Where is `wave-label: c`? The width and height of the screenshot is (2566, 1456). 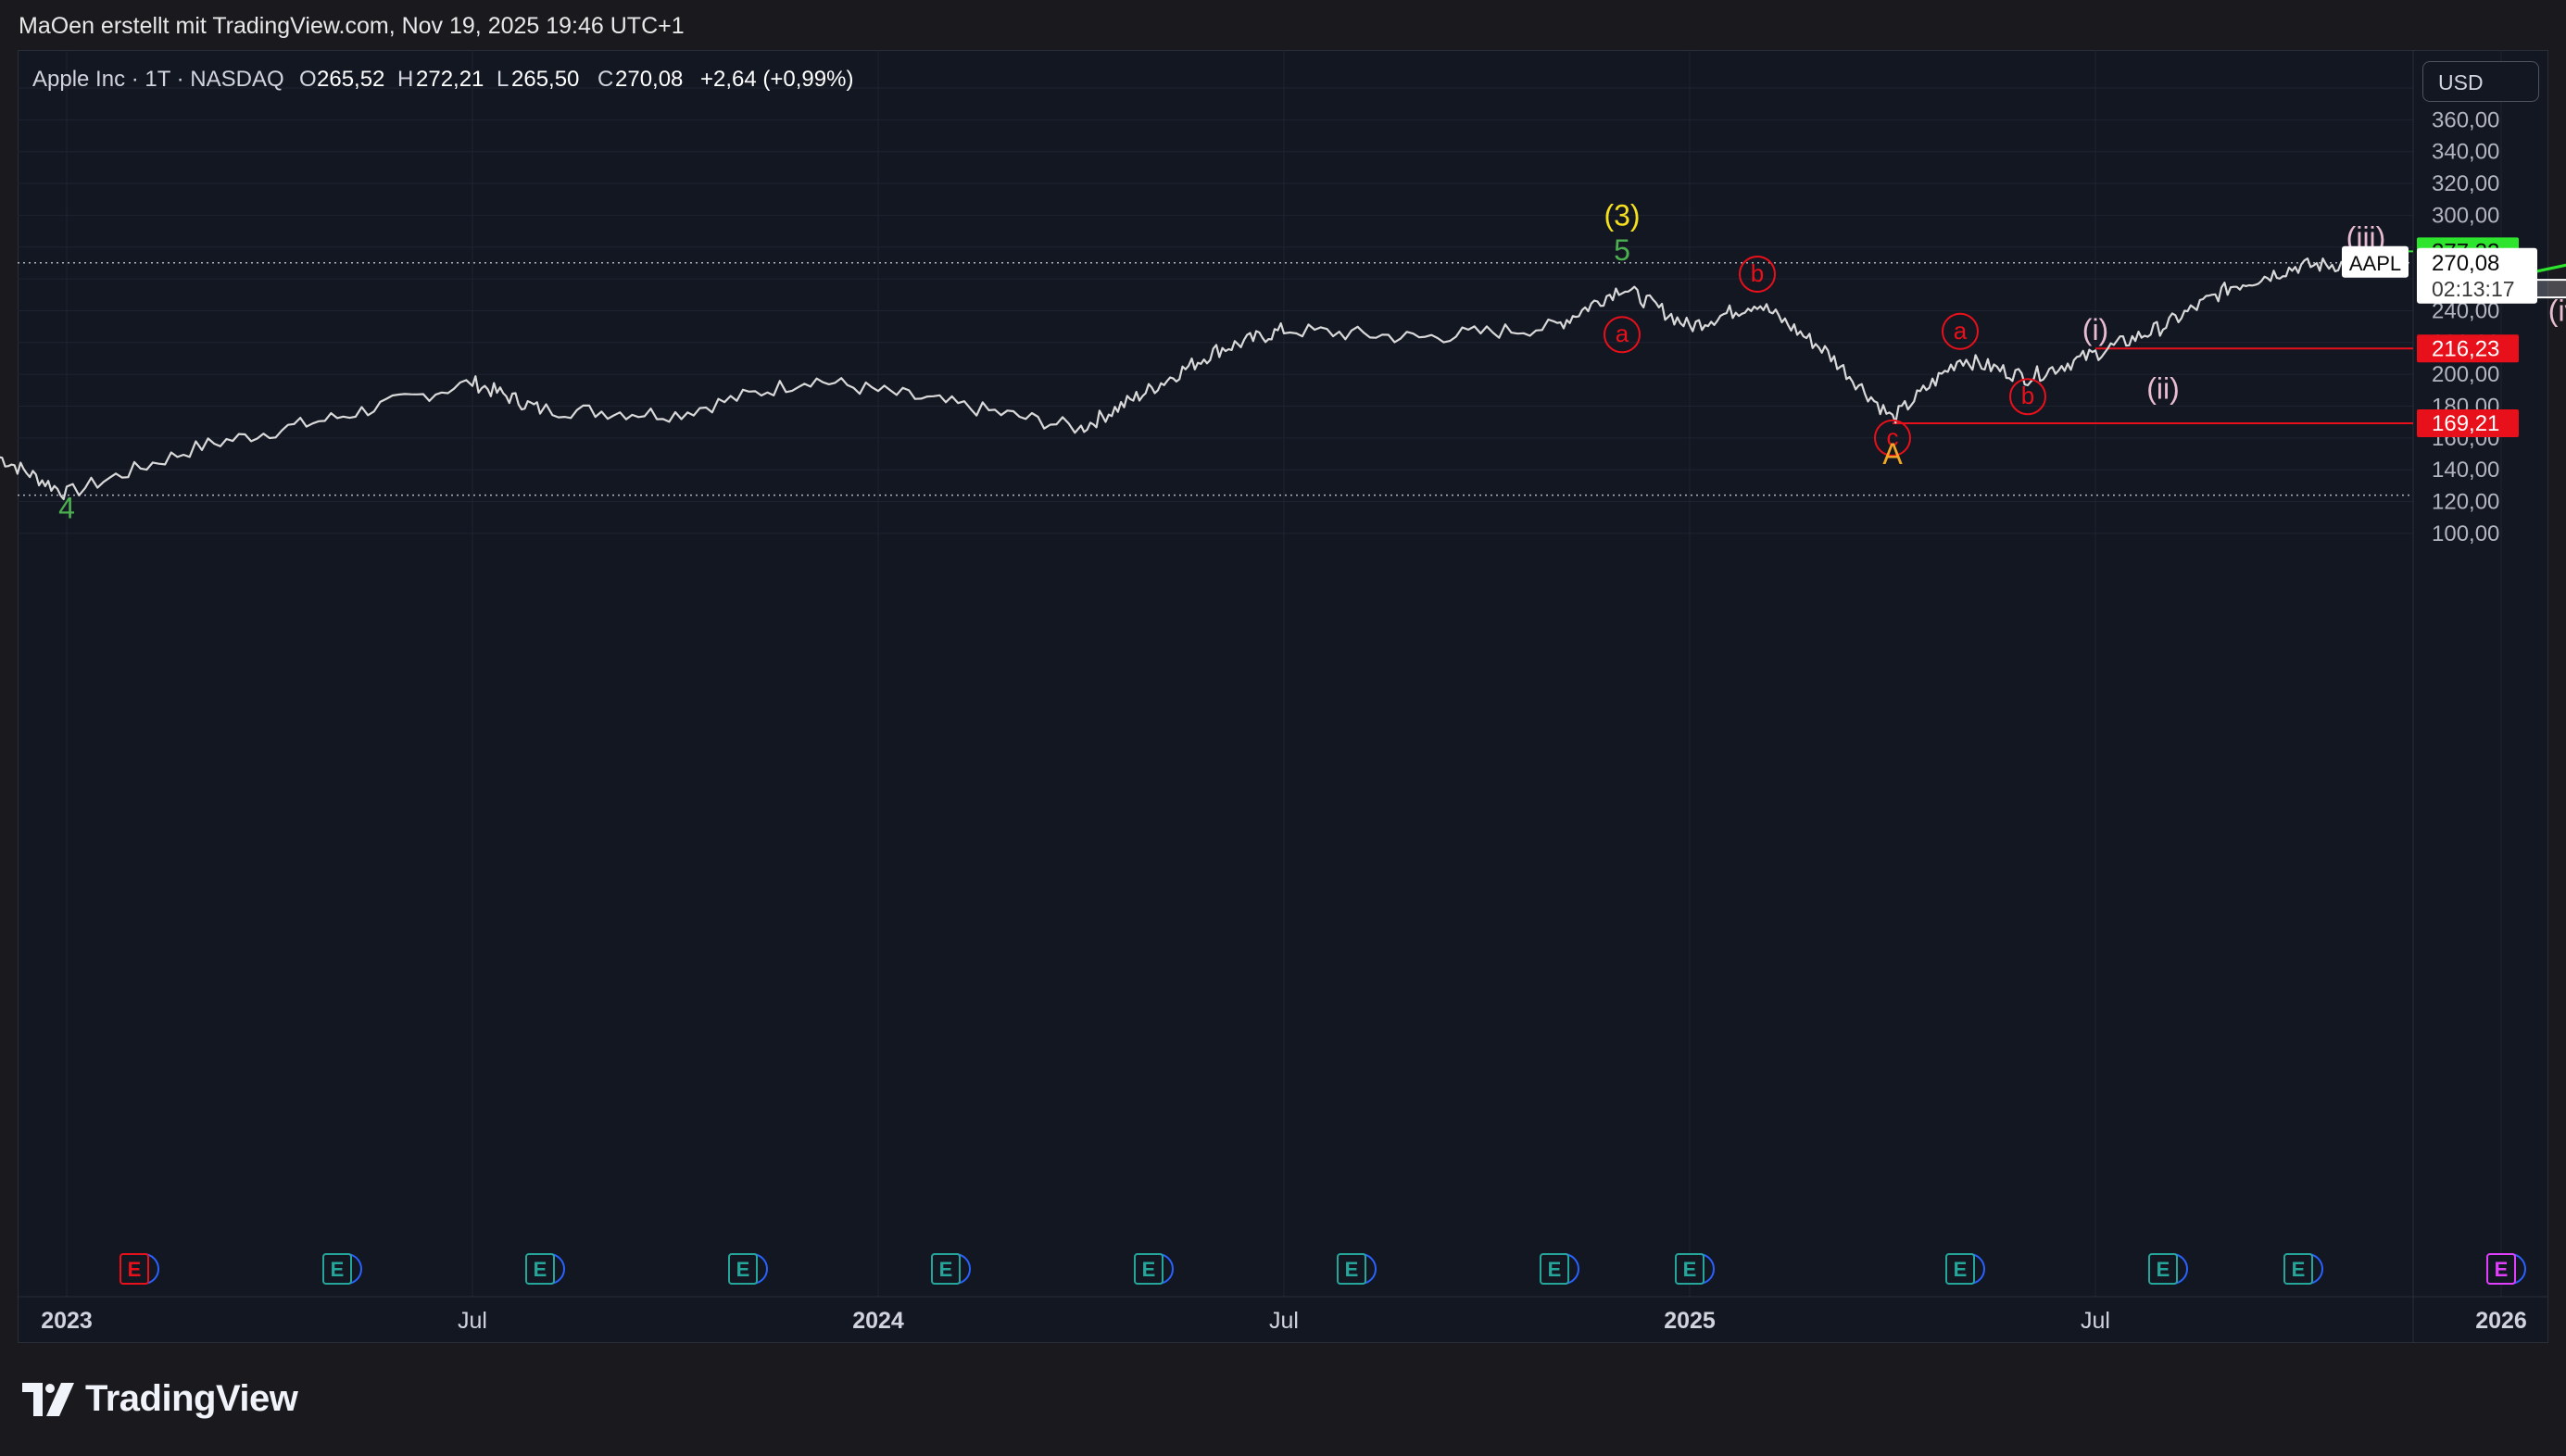
wave-label: c is located at coordinates (1893, 437).